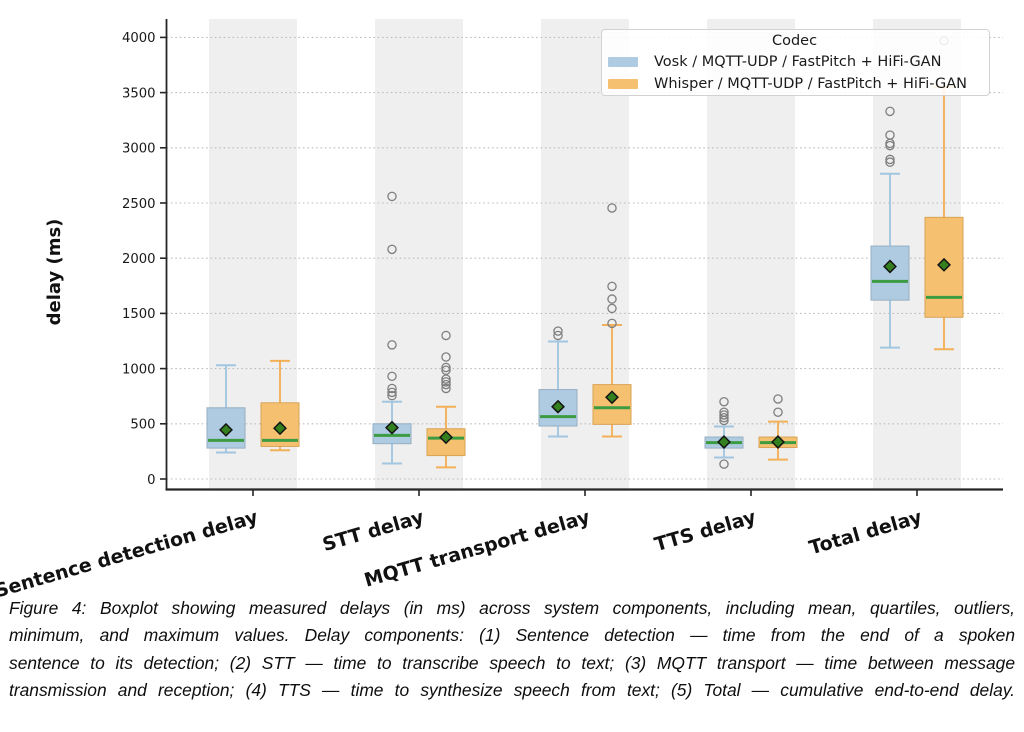 The height and width of the screenshot is (732, 1024). I want to click on box-whisper-sentence-detection-delay, so click(280, 405).